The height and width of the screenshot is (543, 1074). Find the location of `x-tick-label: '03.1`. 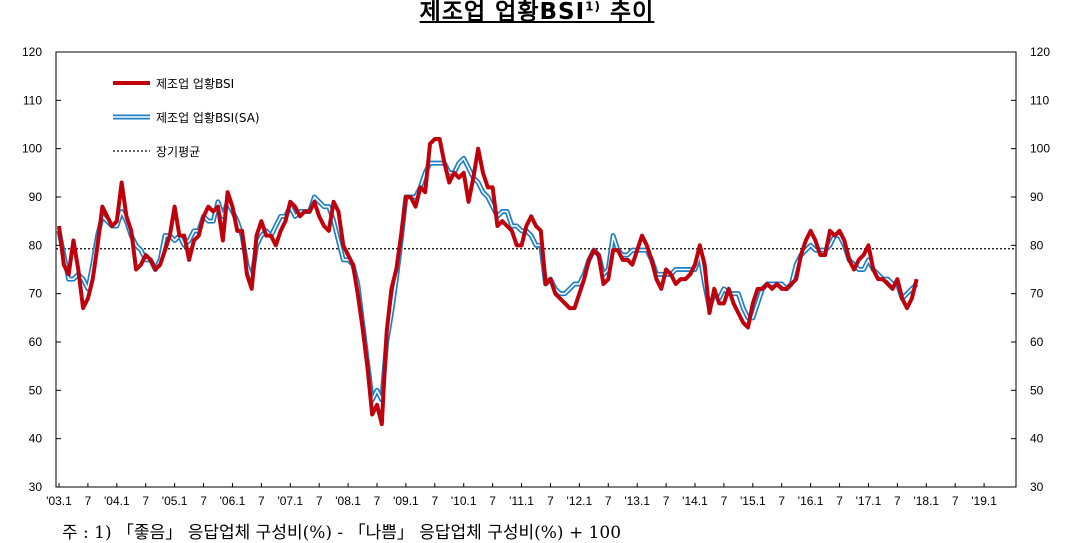

x-tick-label: '03.1 is located at coordinates (59, 501).